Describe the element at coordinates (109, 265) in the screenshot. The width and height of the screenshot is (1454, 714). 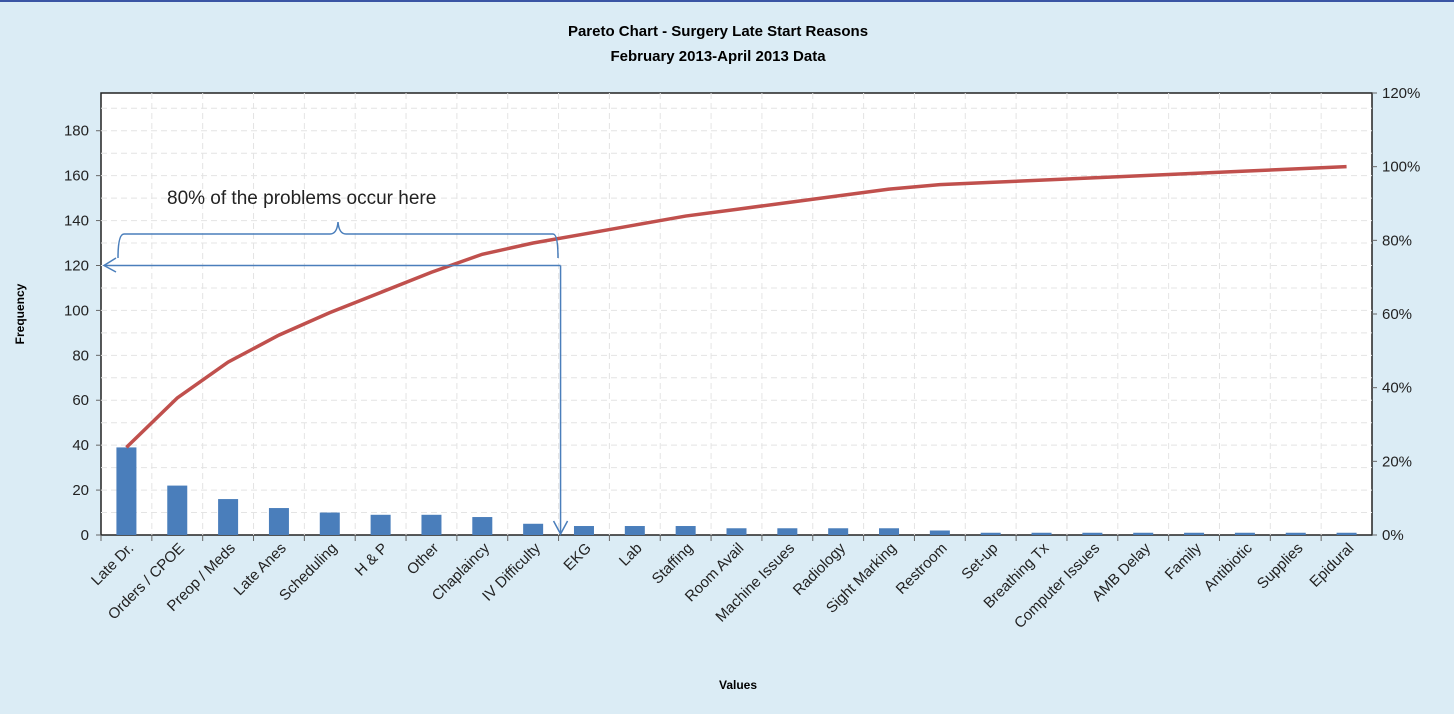
I see `arrow-left-icon` at that location.